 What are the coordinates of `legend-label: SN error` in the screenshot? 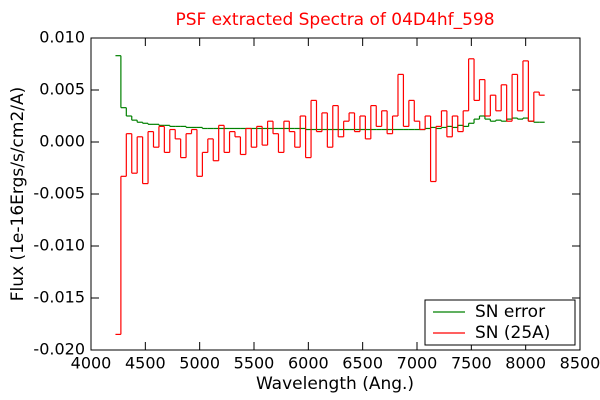 It's located at (510, 312).